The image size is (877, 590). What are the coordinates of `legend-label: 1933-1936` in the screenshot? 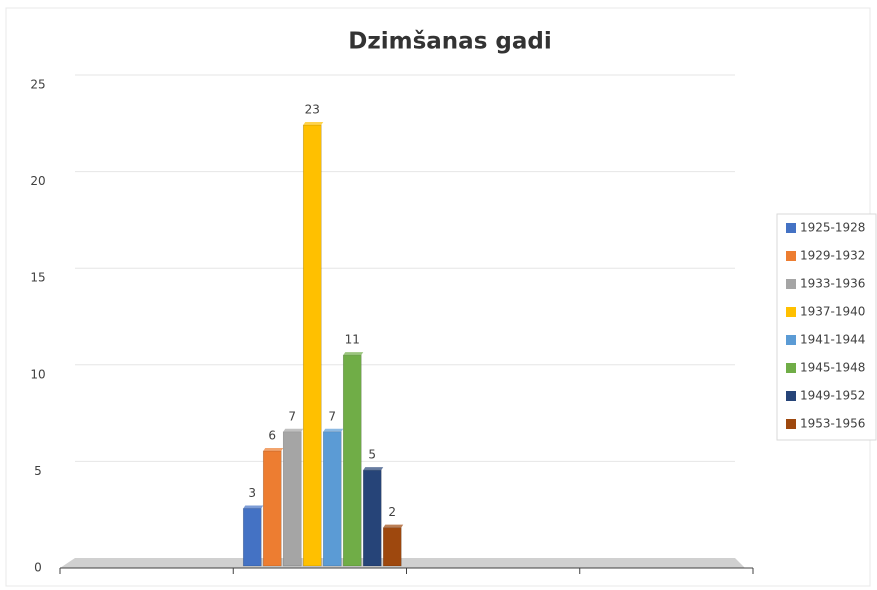 It's located at (832, 284).